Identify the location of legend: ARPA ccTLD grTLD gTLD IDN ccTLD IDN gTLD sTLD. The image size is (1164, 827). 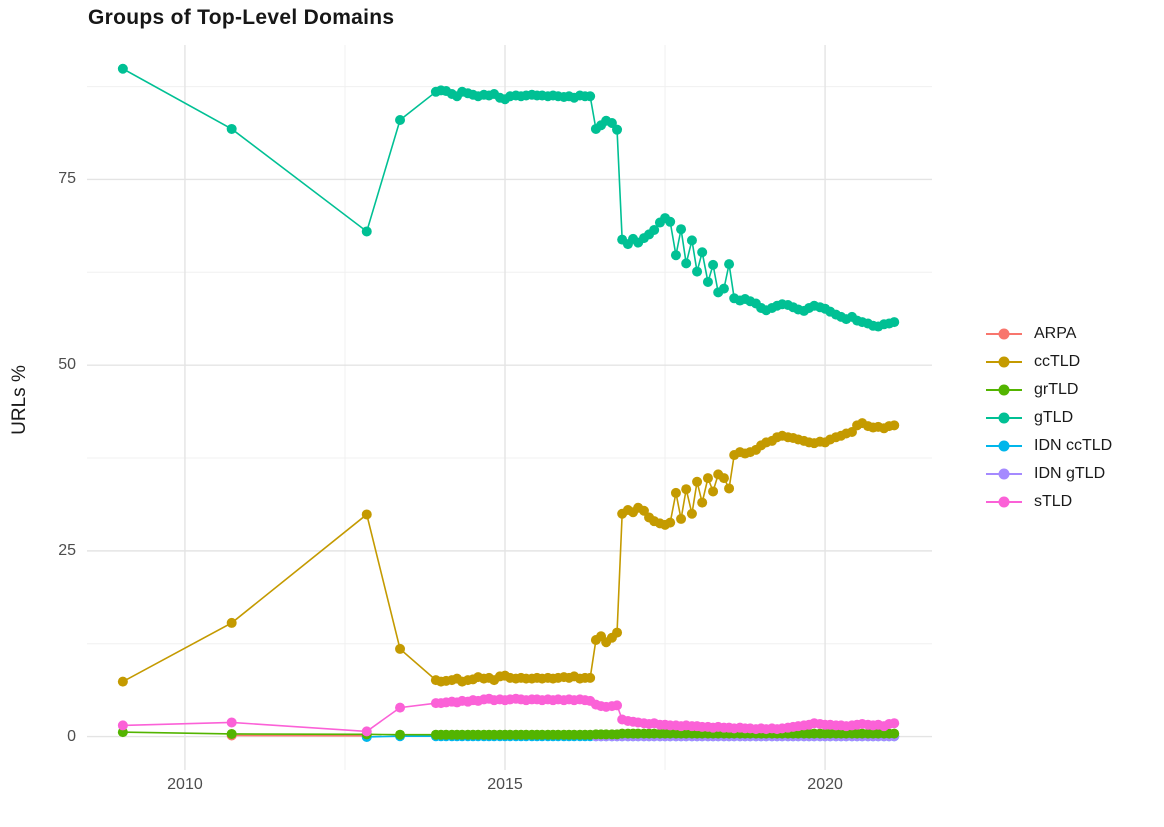
(1048, 418).